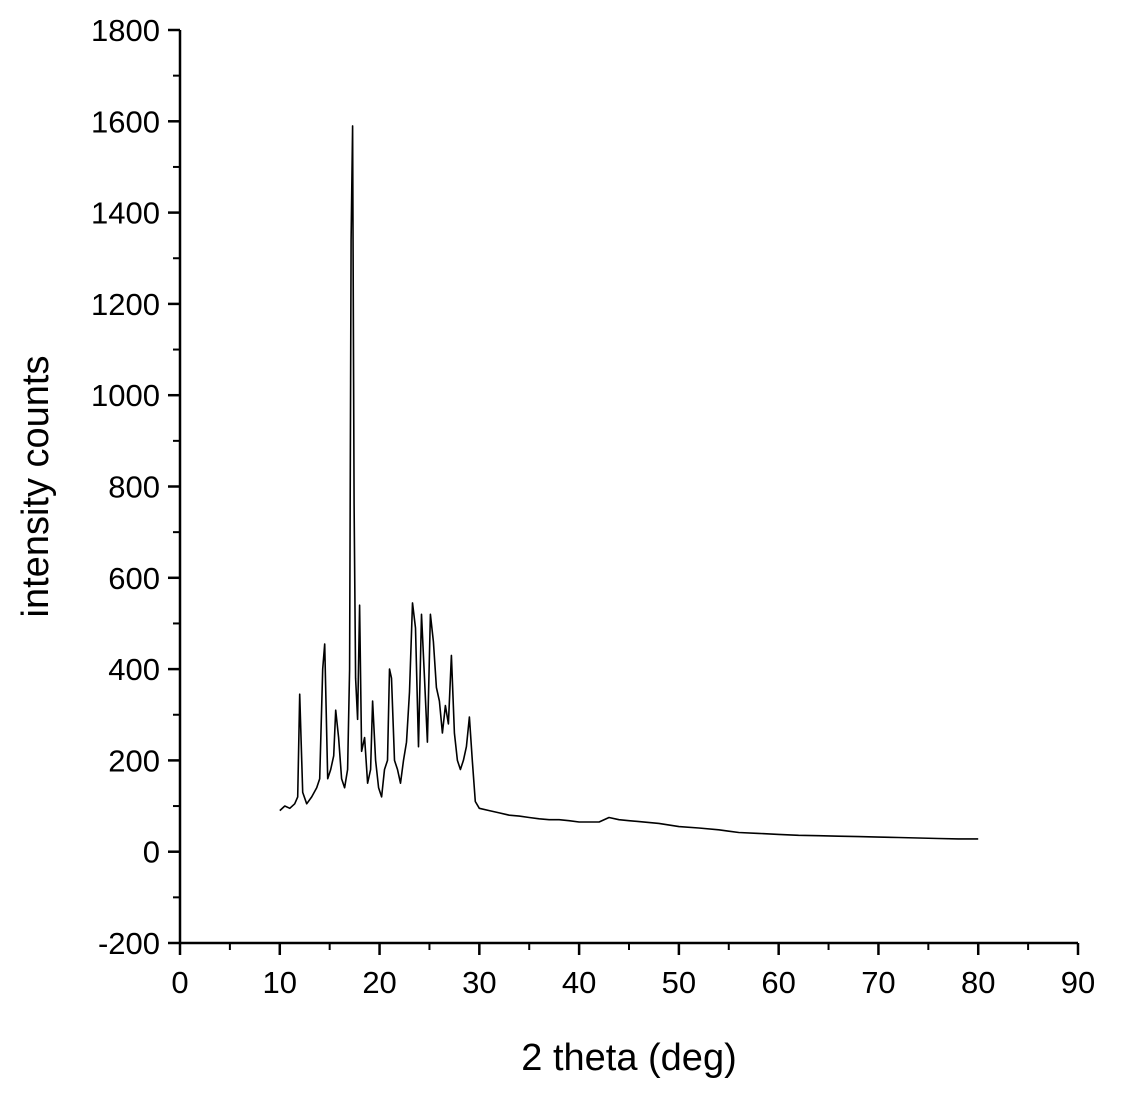 The image size is (1130, 1093). What do you see at coordinates (379, 982) in the screenshot?
I see `x-tick-label: 20` at bounding box center [379, 982].